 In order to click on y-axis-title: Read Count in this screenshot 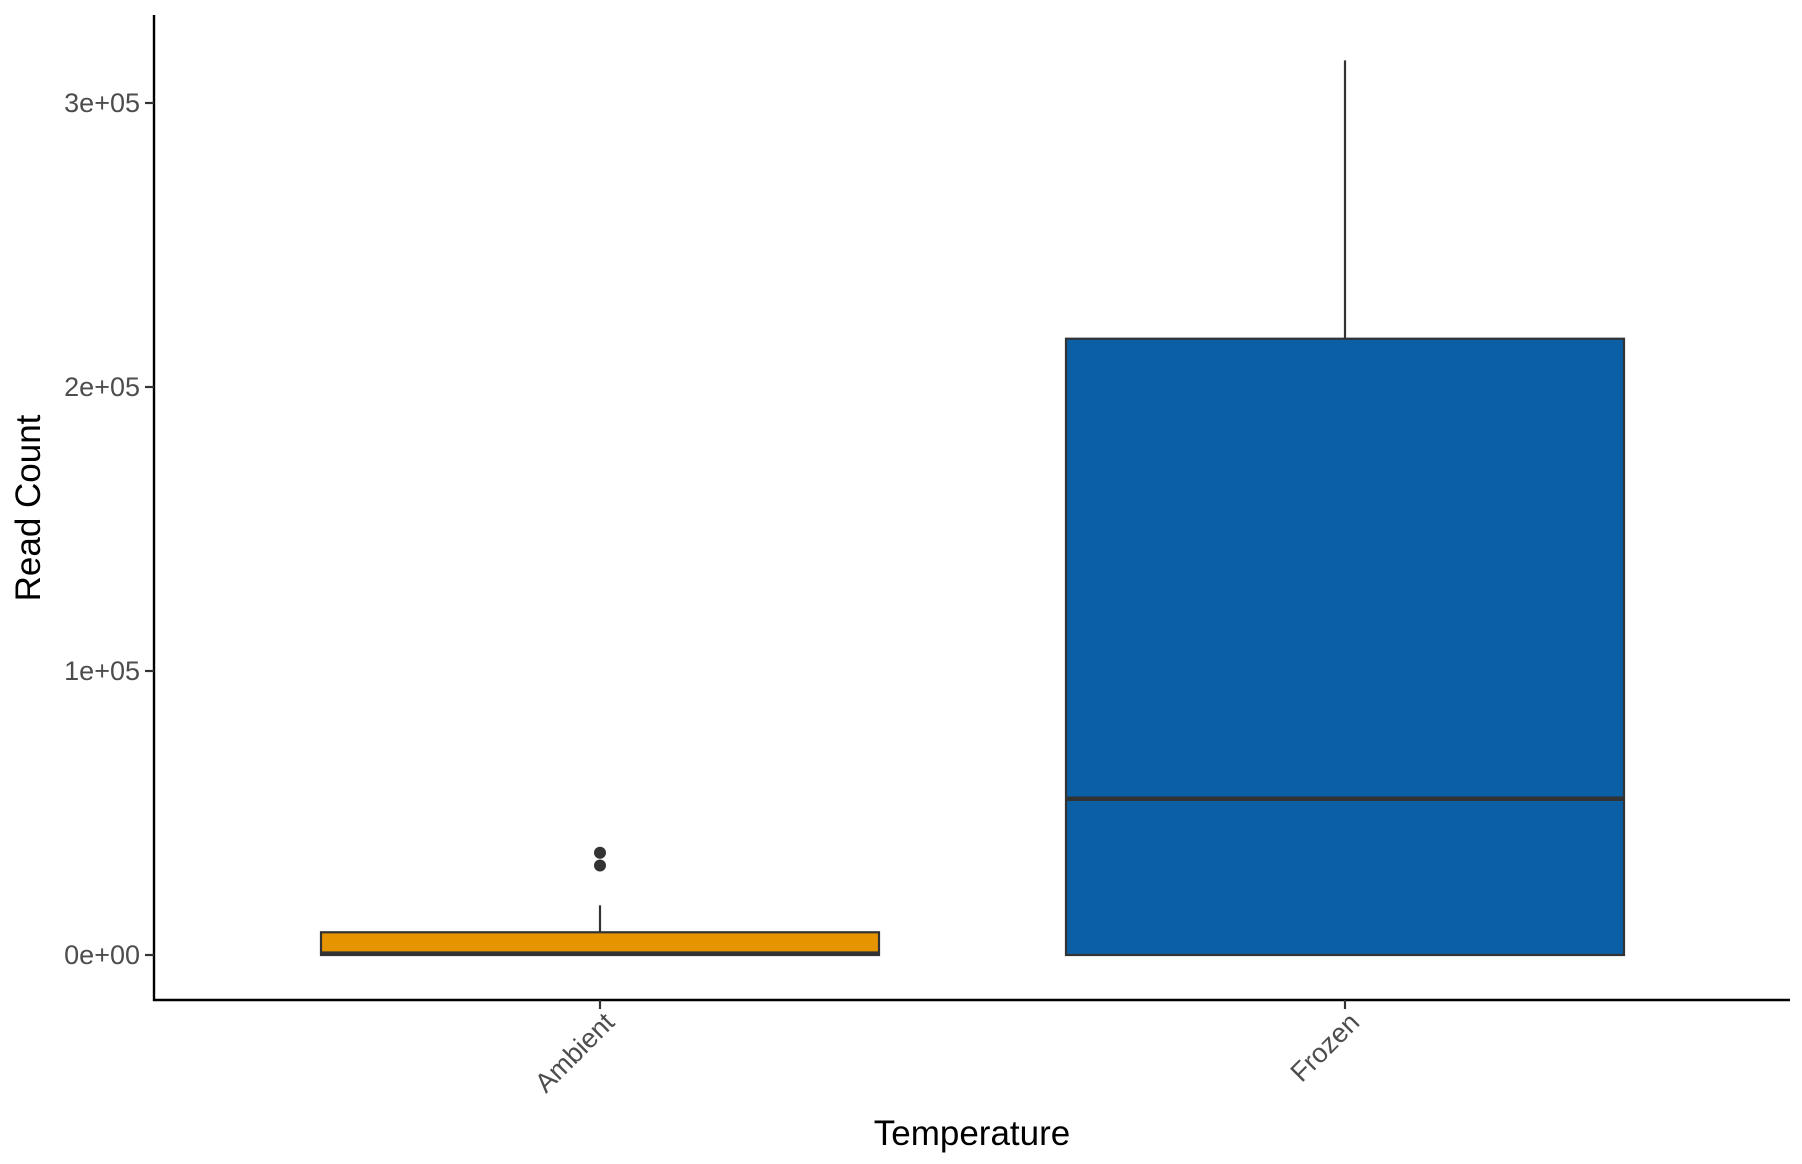, I will do `click(28, 507)`.